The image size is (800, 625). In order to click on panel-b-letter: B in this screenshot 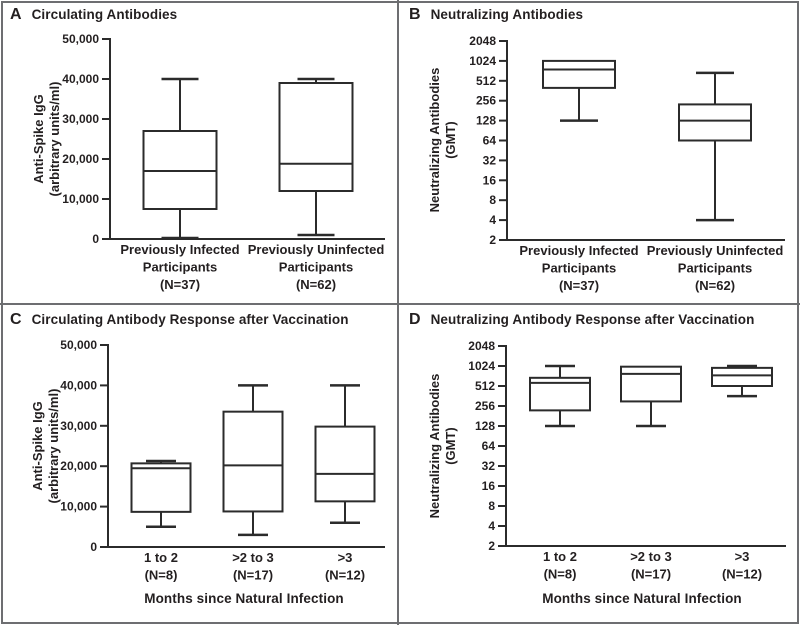, I will do `click(415, 14)`.